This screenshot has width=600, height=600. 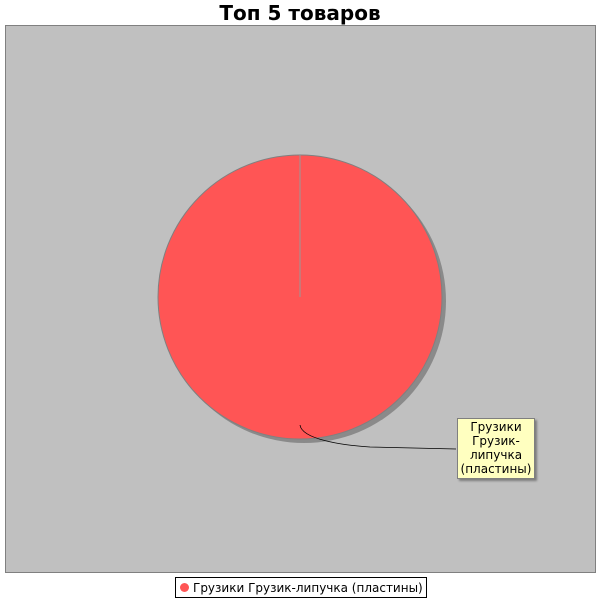 I want to click on legend-label: Грузики Грузик-липучка (пластины), so click(x=308, y=587).